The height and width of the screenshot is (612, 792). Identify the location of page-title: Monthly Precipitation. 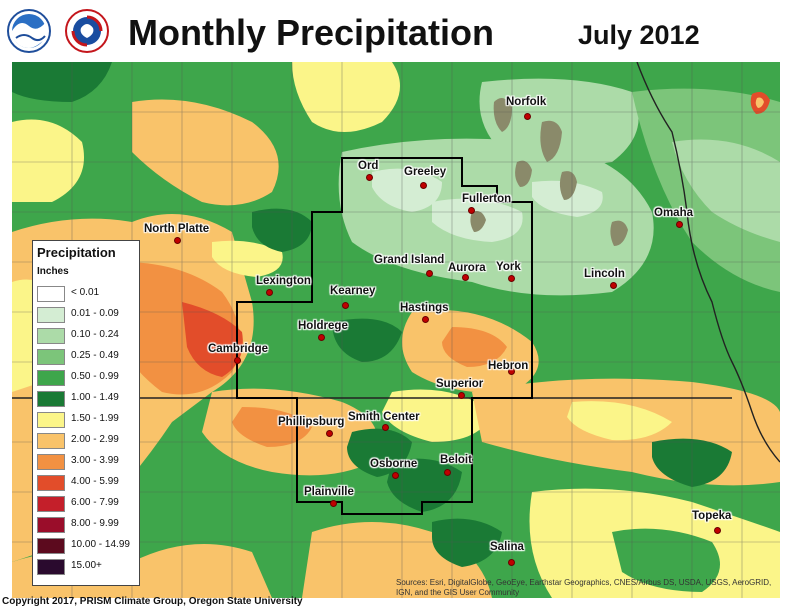
(311, 32).